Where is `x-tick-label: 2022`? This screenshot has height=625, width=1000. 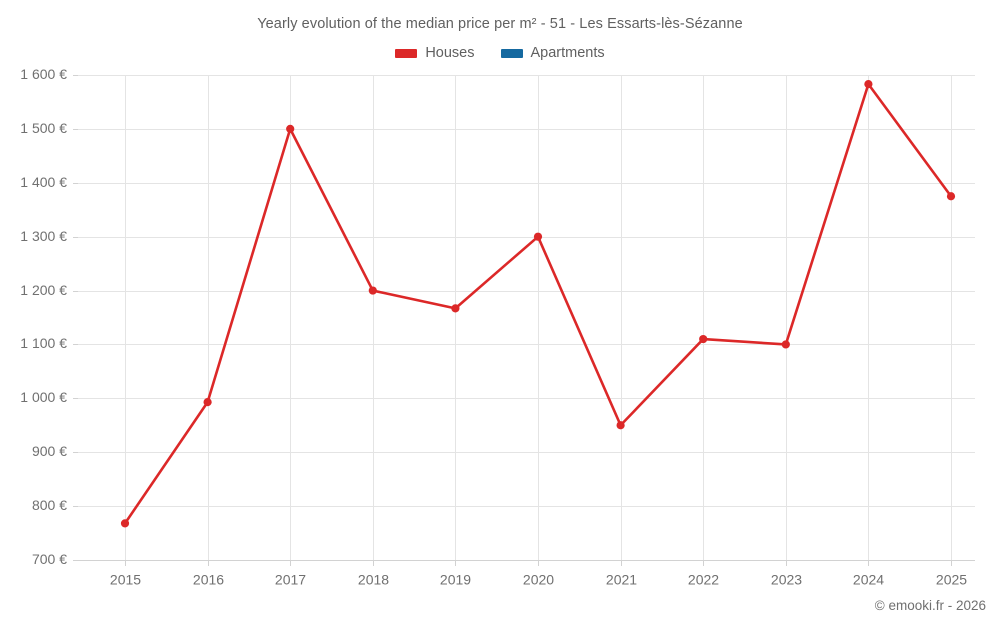 x-tick-label: 2022 is located at coordinates (703, 579).